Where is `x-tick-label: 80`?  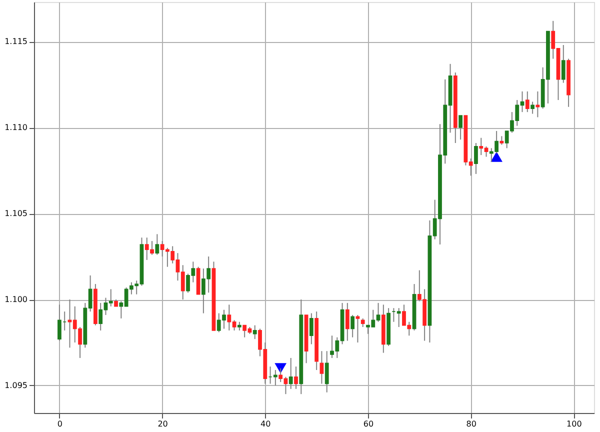 x-tick-label: 80 is located at coordinates (471, 424).